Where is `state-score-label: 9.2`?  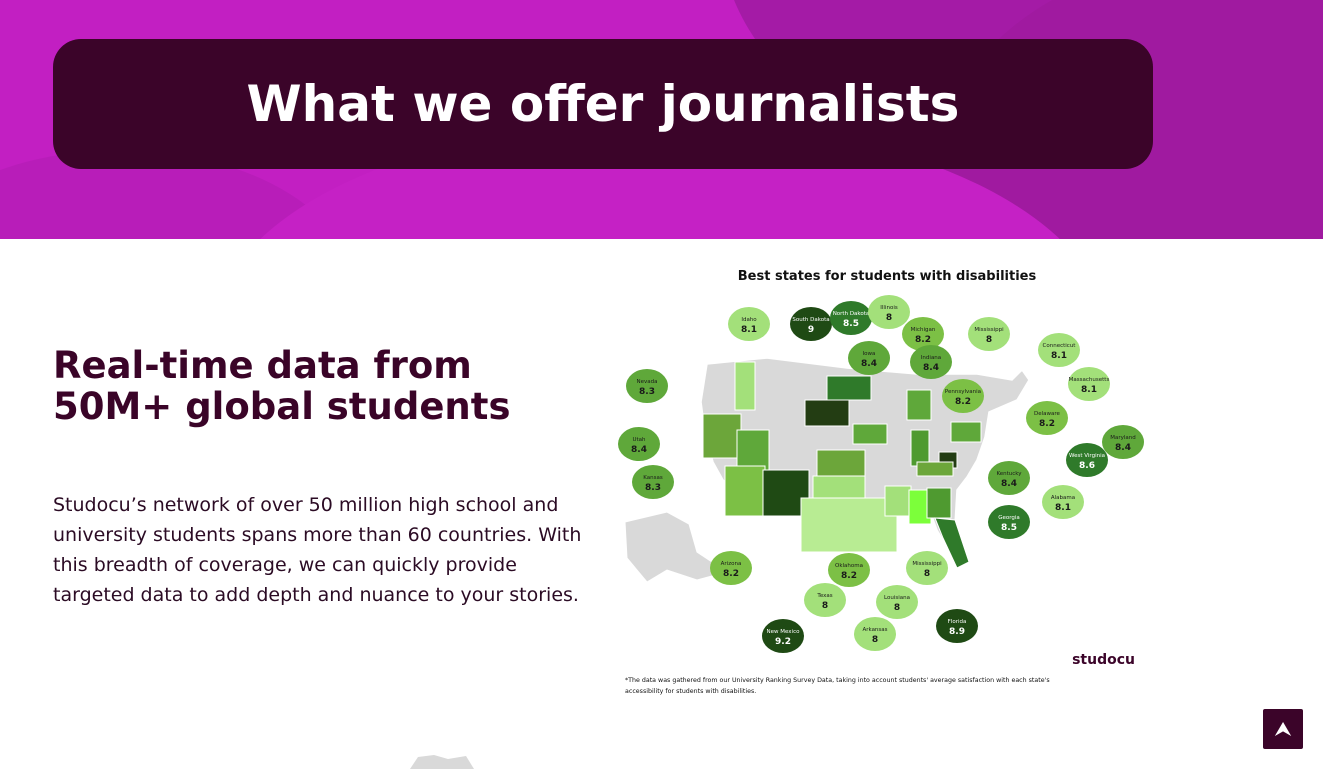 state-score-label: 9.2 is located at coordinates (783, 642).